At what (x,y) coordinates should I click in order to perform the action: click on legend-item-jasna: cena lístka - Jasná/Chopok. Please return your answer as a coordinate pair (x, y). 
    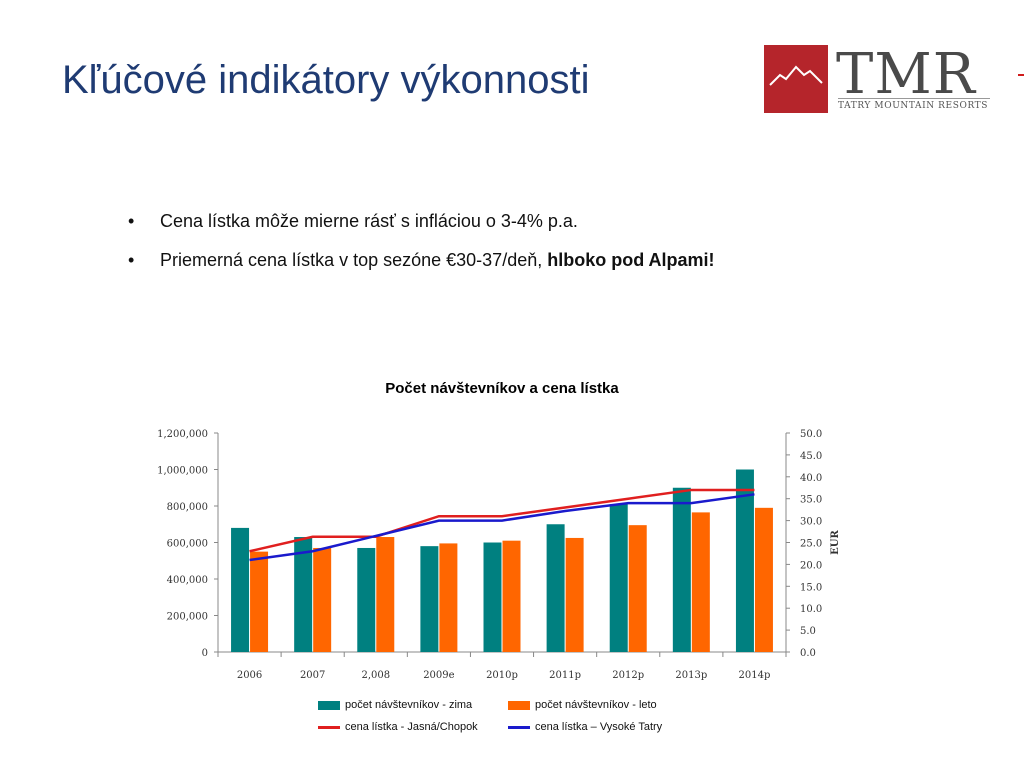
    Looking at the image, I should click on (398, 727).